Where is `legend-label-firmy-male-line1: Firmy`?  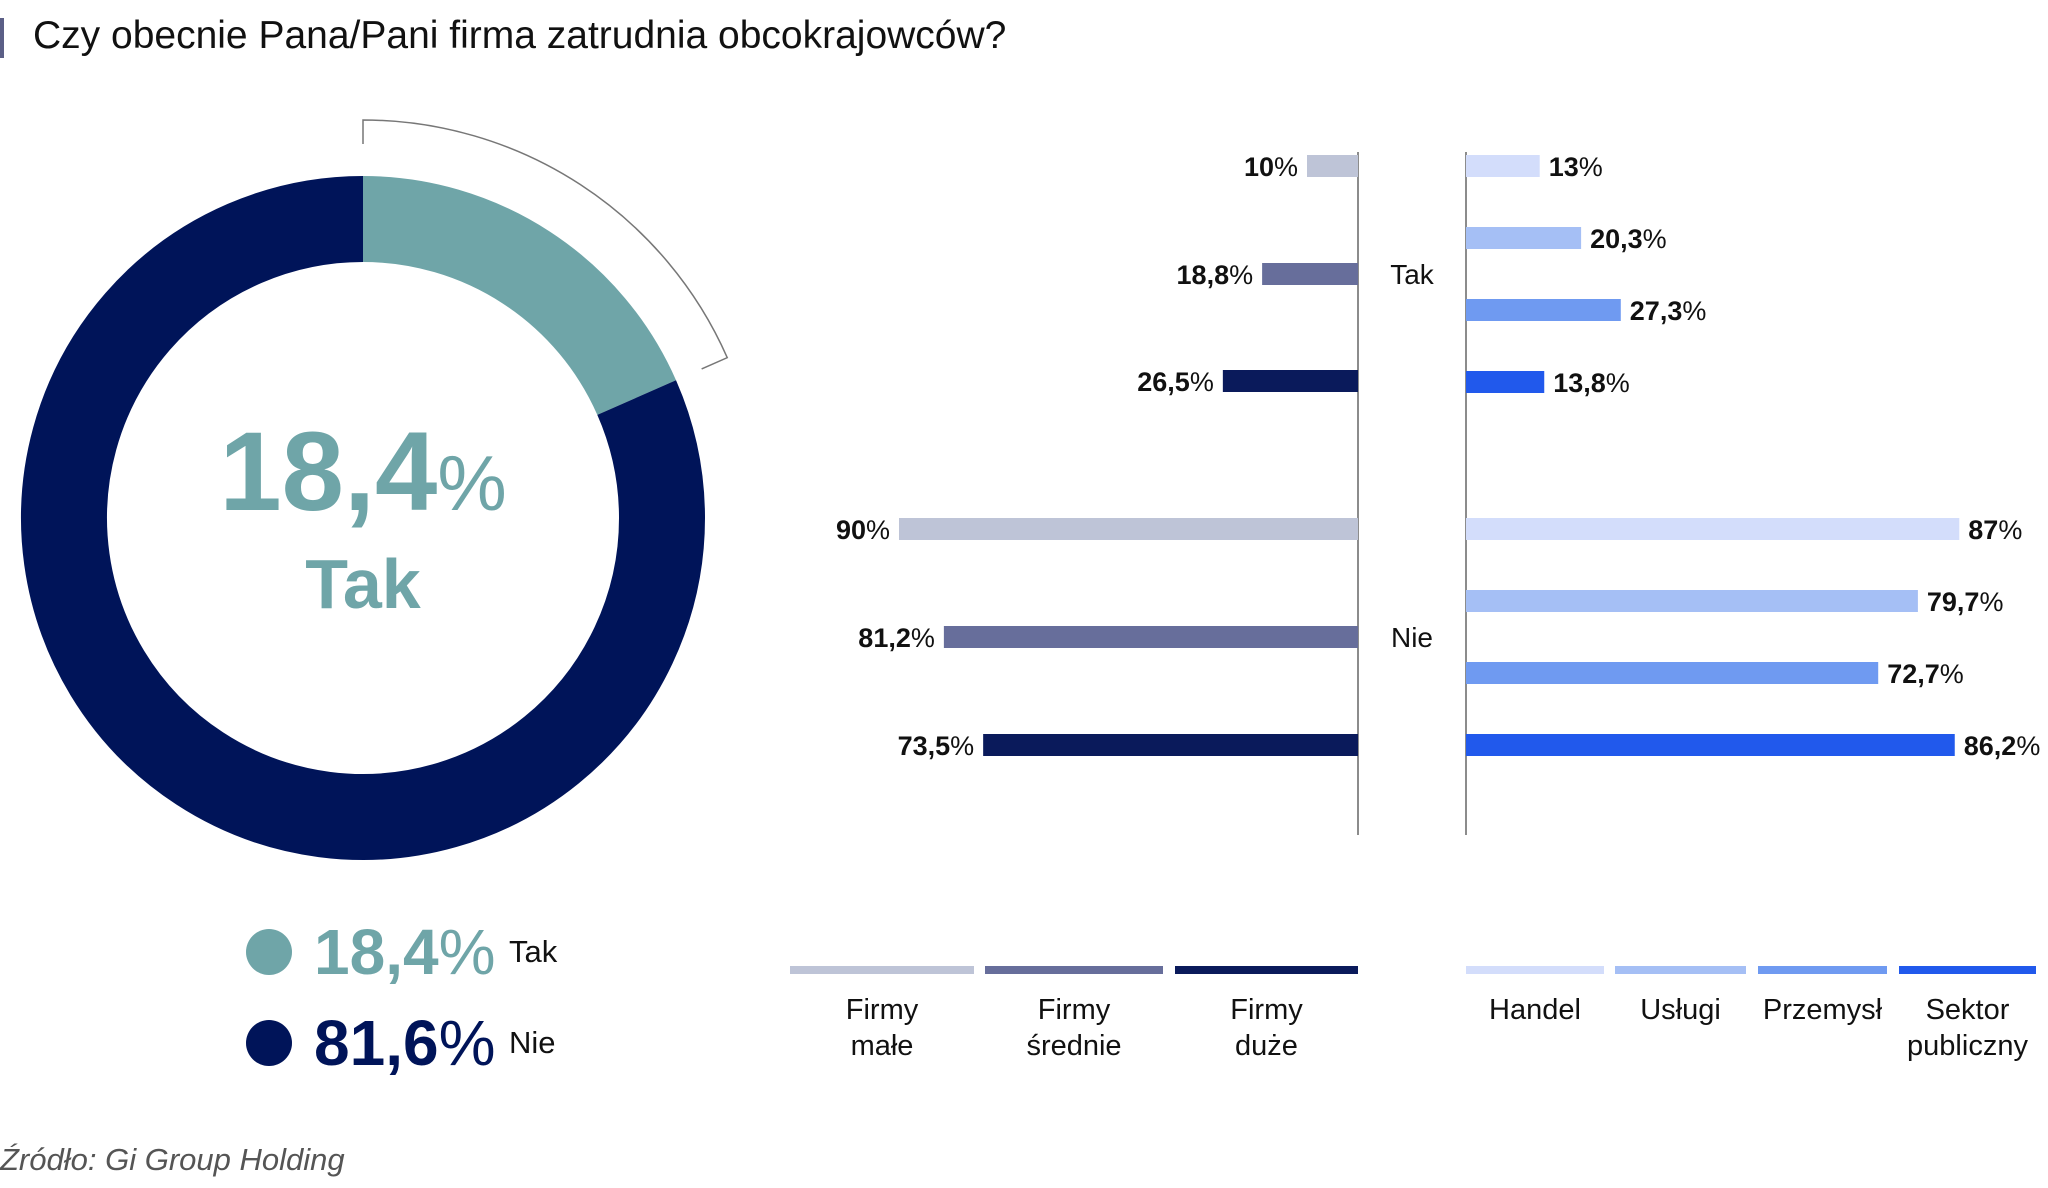 legend-label-firmy-male-line1: Firmy is located at coordinates (882, 1010).